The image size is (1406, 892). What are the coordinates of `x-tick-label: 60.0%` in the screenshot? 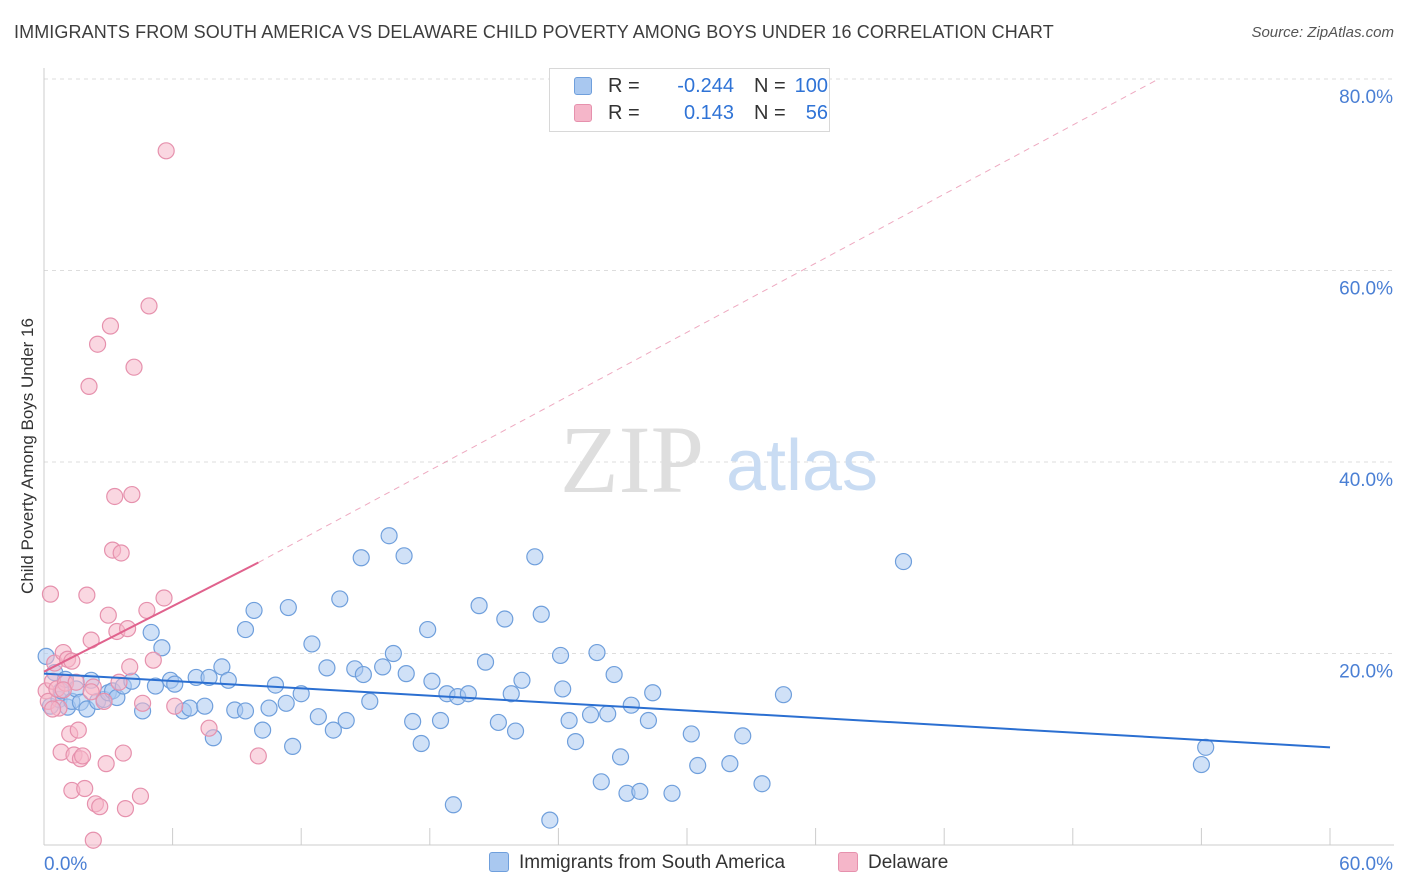 It's located at (1366, 864).